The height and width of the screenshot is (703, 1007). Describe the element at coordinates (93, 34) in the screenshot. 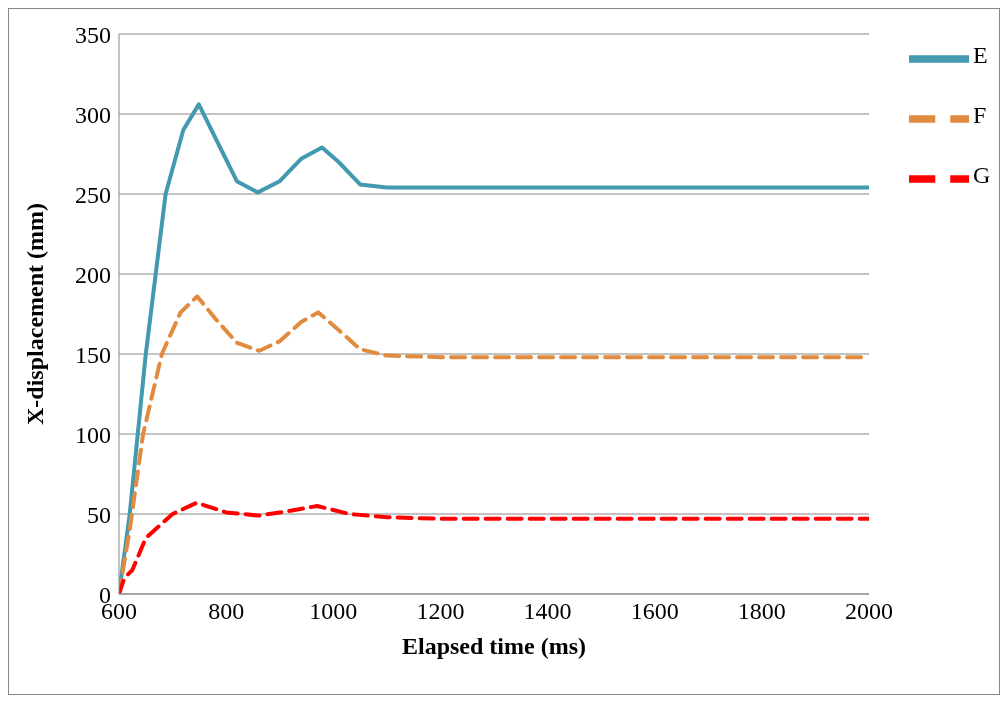

I see `y-tick-label: 350` at that location.